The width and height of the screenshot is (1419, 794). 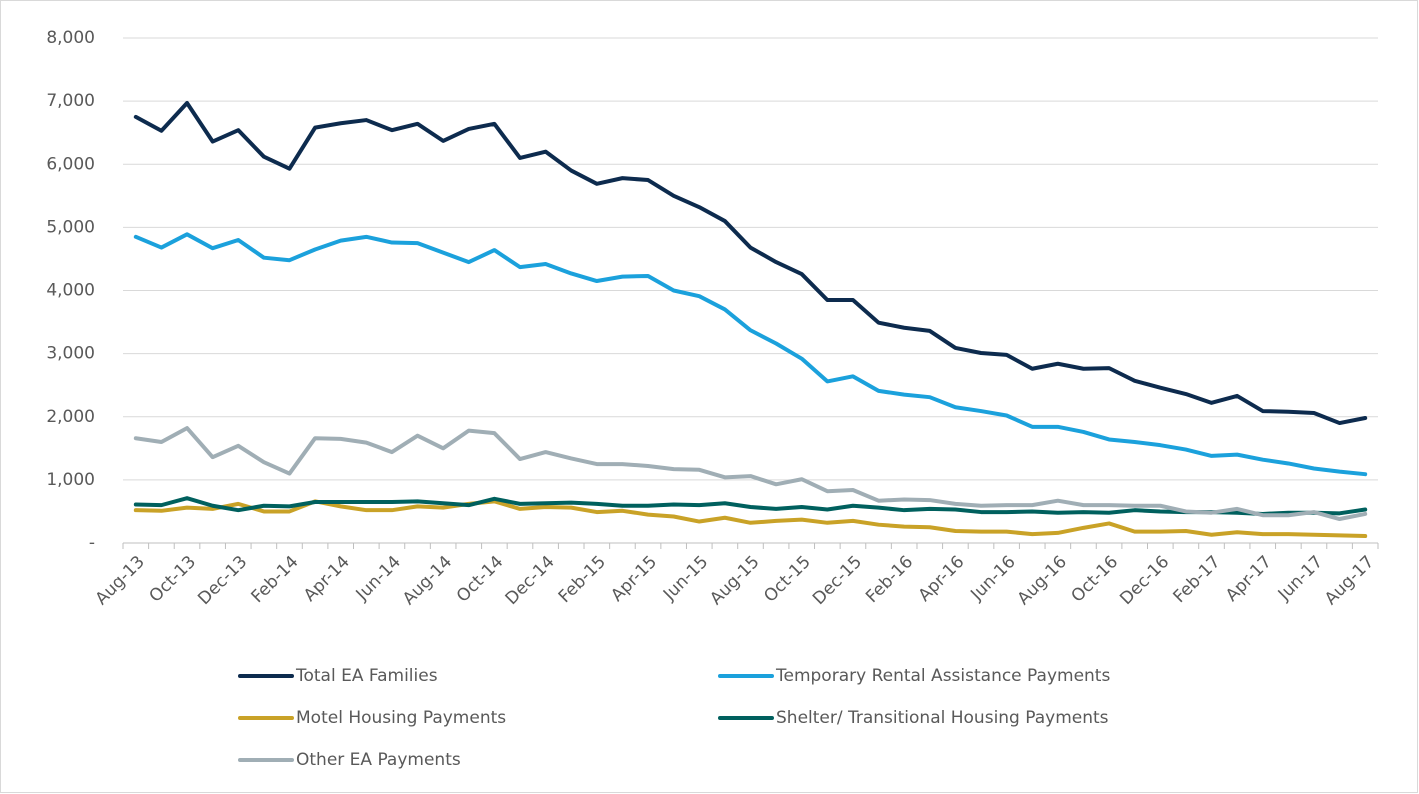 What do you see at coordinates (401, 718) in the screenshot?
I see `legend-label: Motel Housing Payments` at bounding box center [401, 718].